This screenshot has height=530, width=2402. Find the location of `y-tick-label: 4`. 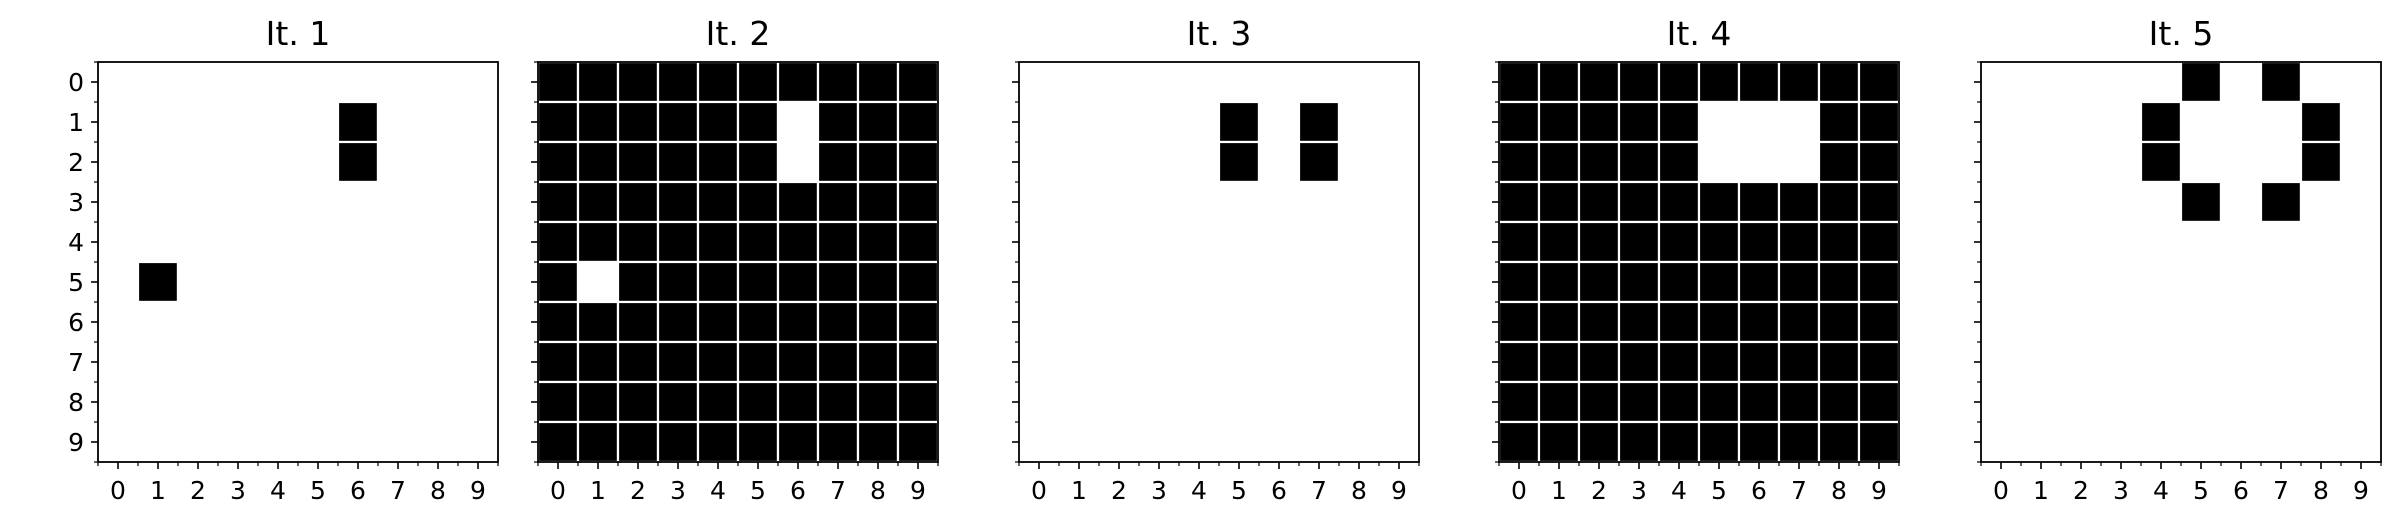

y-tick-label: 4 is located at coordinates (76, 242).